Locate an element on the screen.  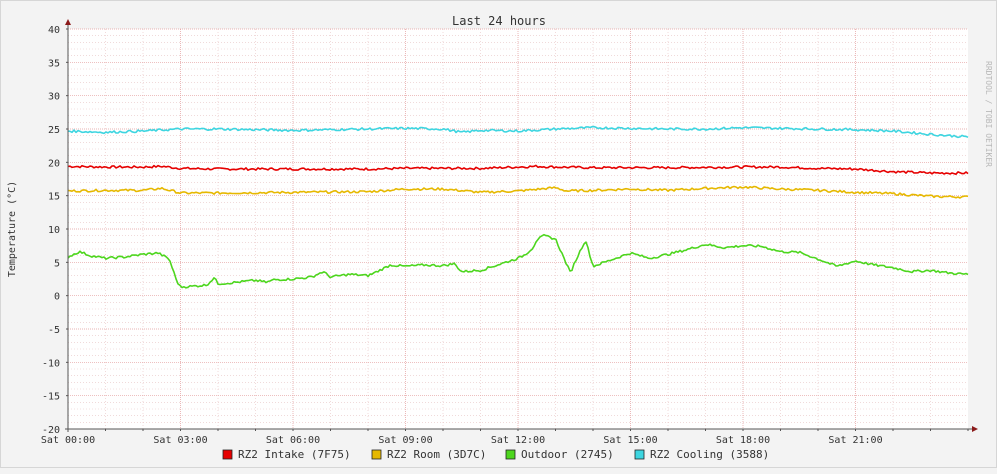
y-tick-label: 5 is located at coordinates (57, 263).